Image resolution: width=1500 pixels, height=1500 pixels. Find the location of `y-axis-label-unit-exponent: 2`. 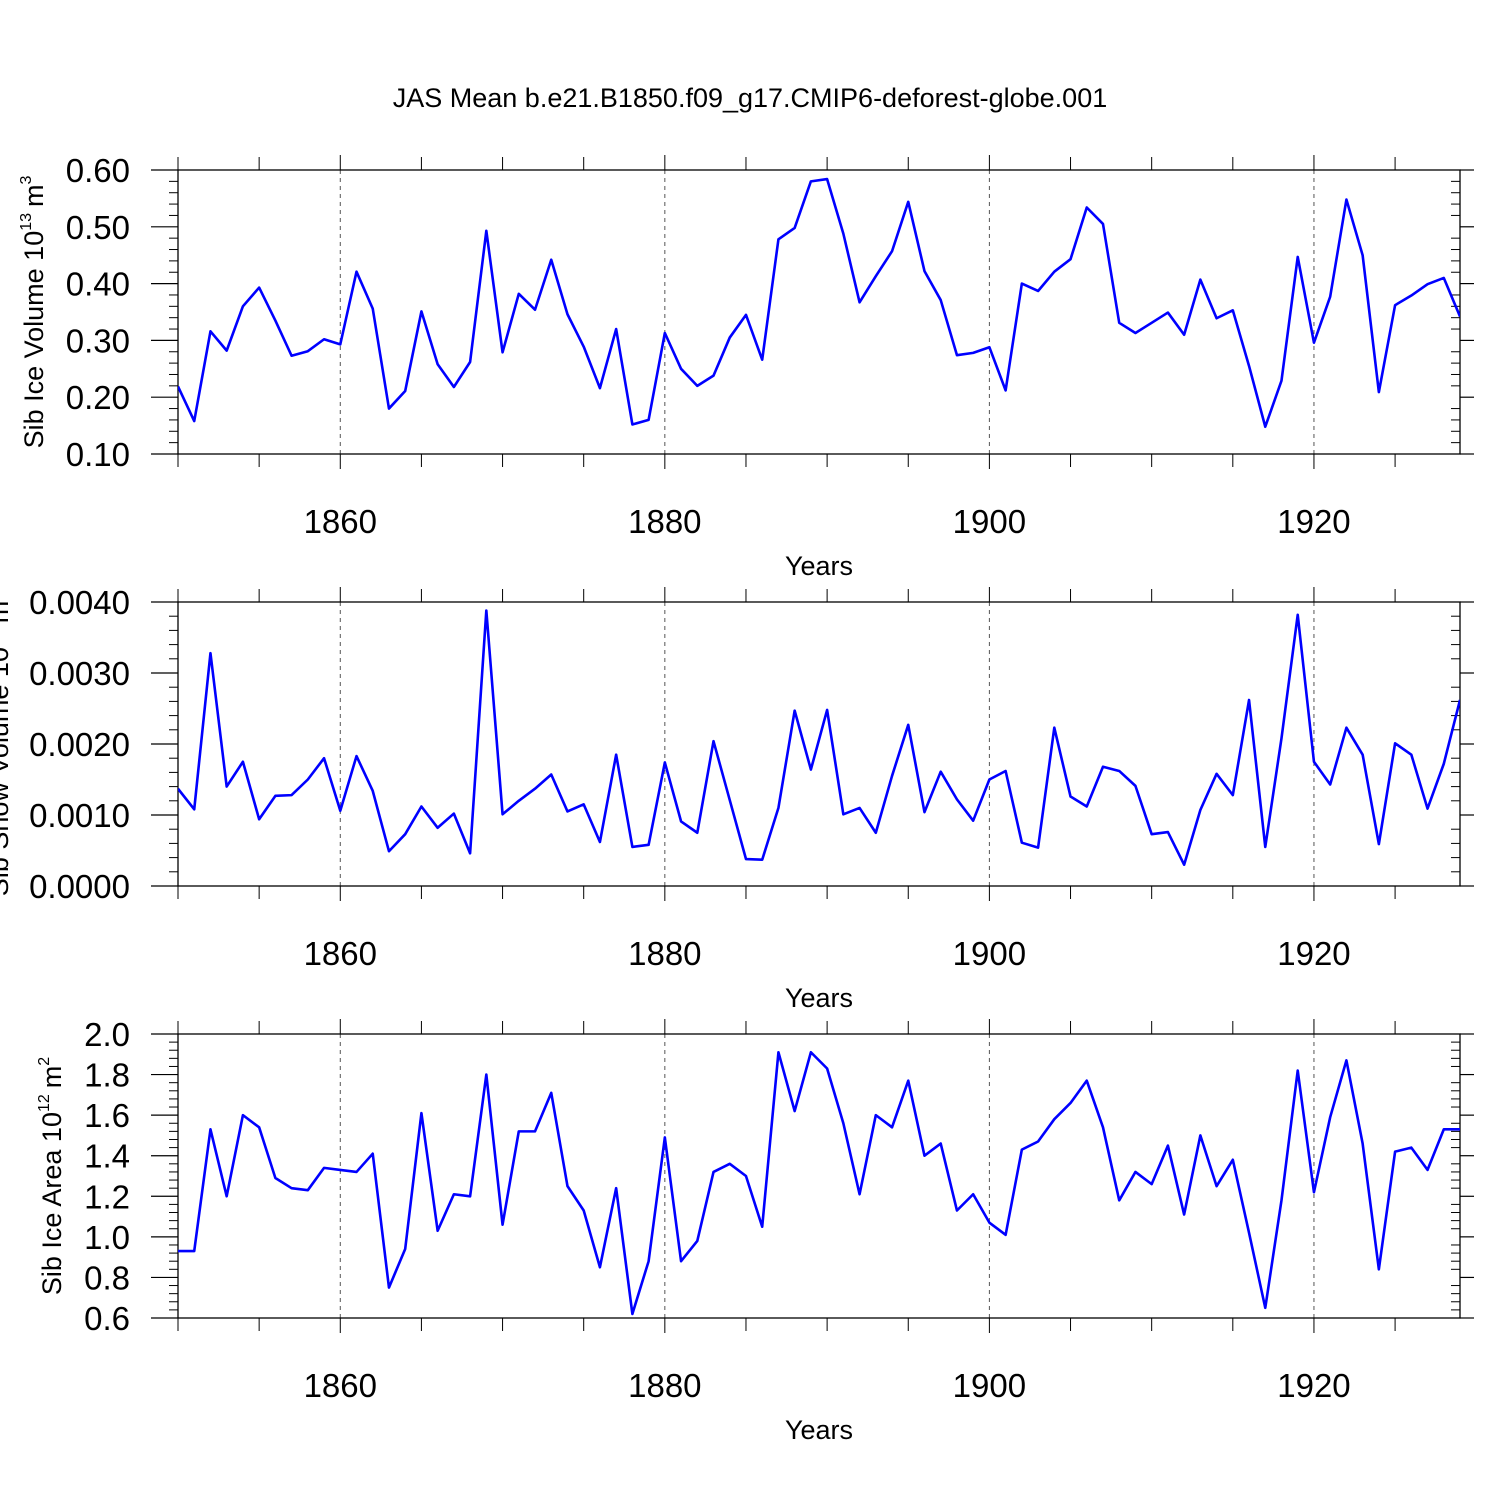

y-axis-label-unit-exponent: 2 is located at coordinates (44, 1061).